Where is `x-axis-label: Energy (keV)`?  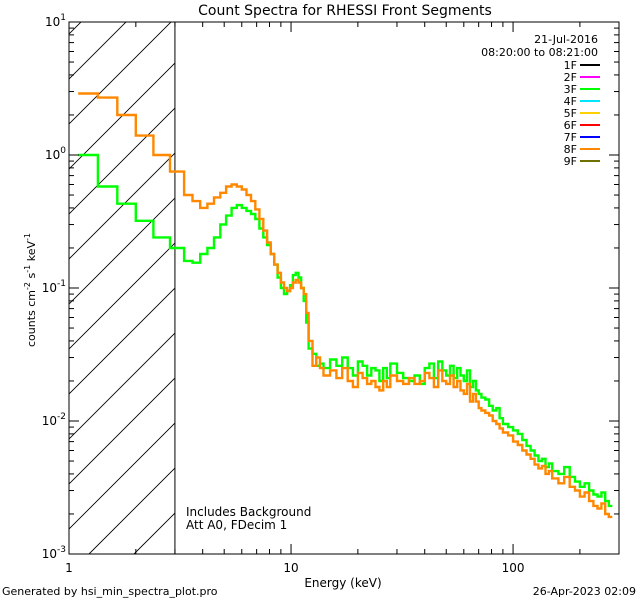 x-axis-label: Energy (keV) is located at coordinates (342, 583).